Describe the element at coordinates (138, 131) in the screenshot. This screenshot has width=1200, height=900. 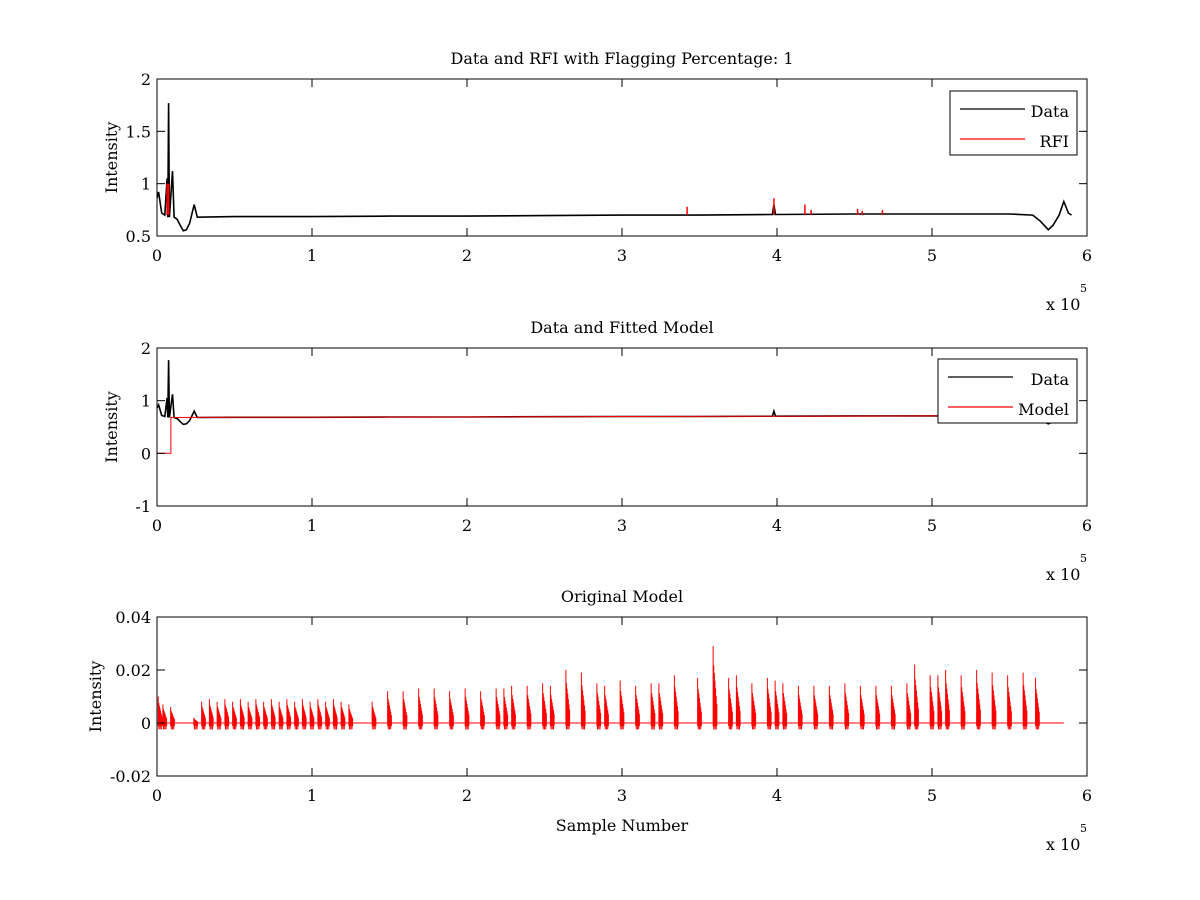
I see `y-tick-label: 1.5` at that location.